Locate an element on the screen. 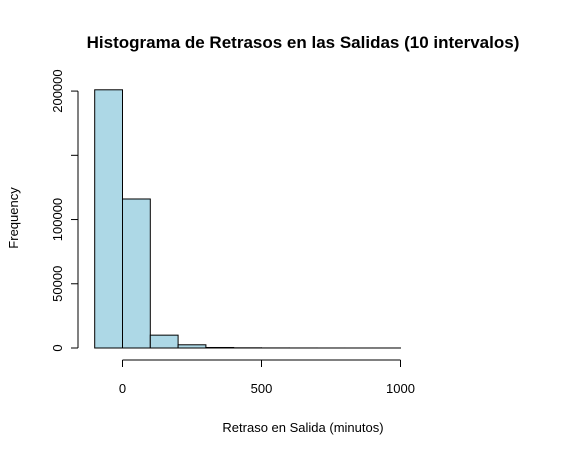  y-tick-label: 0 is located at coordinates (57, 347).